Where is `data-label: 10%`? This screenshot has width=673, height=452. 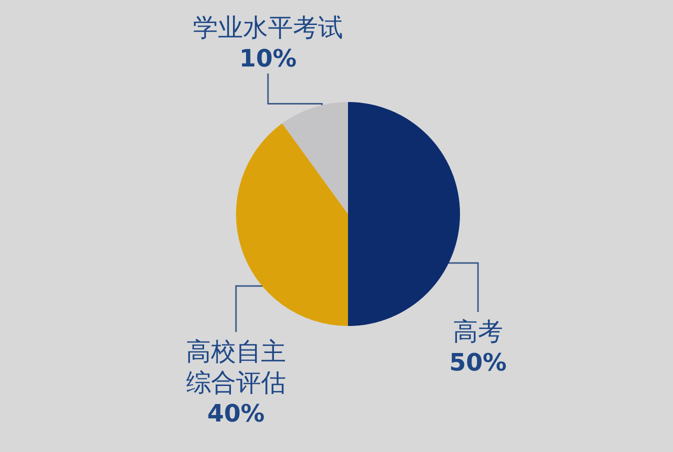 data-label: 10% is located at coordinates (268, 58).